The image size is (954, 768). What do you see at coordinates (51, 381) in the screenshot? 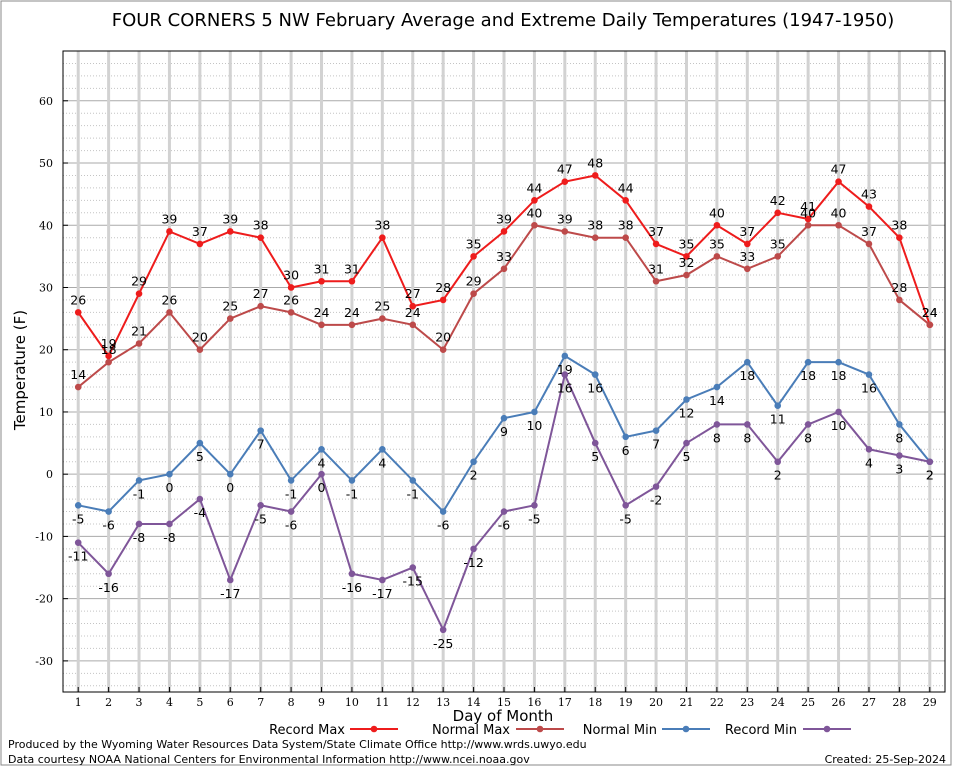
I see `y-axis-ticks: -30 -20 -10 0 10 20 30 40 50 60` at bounding box center [51, 381].